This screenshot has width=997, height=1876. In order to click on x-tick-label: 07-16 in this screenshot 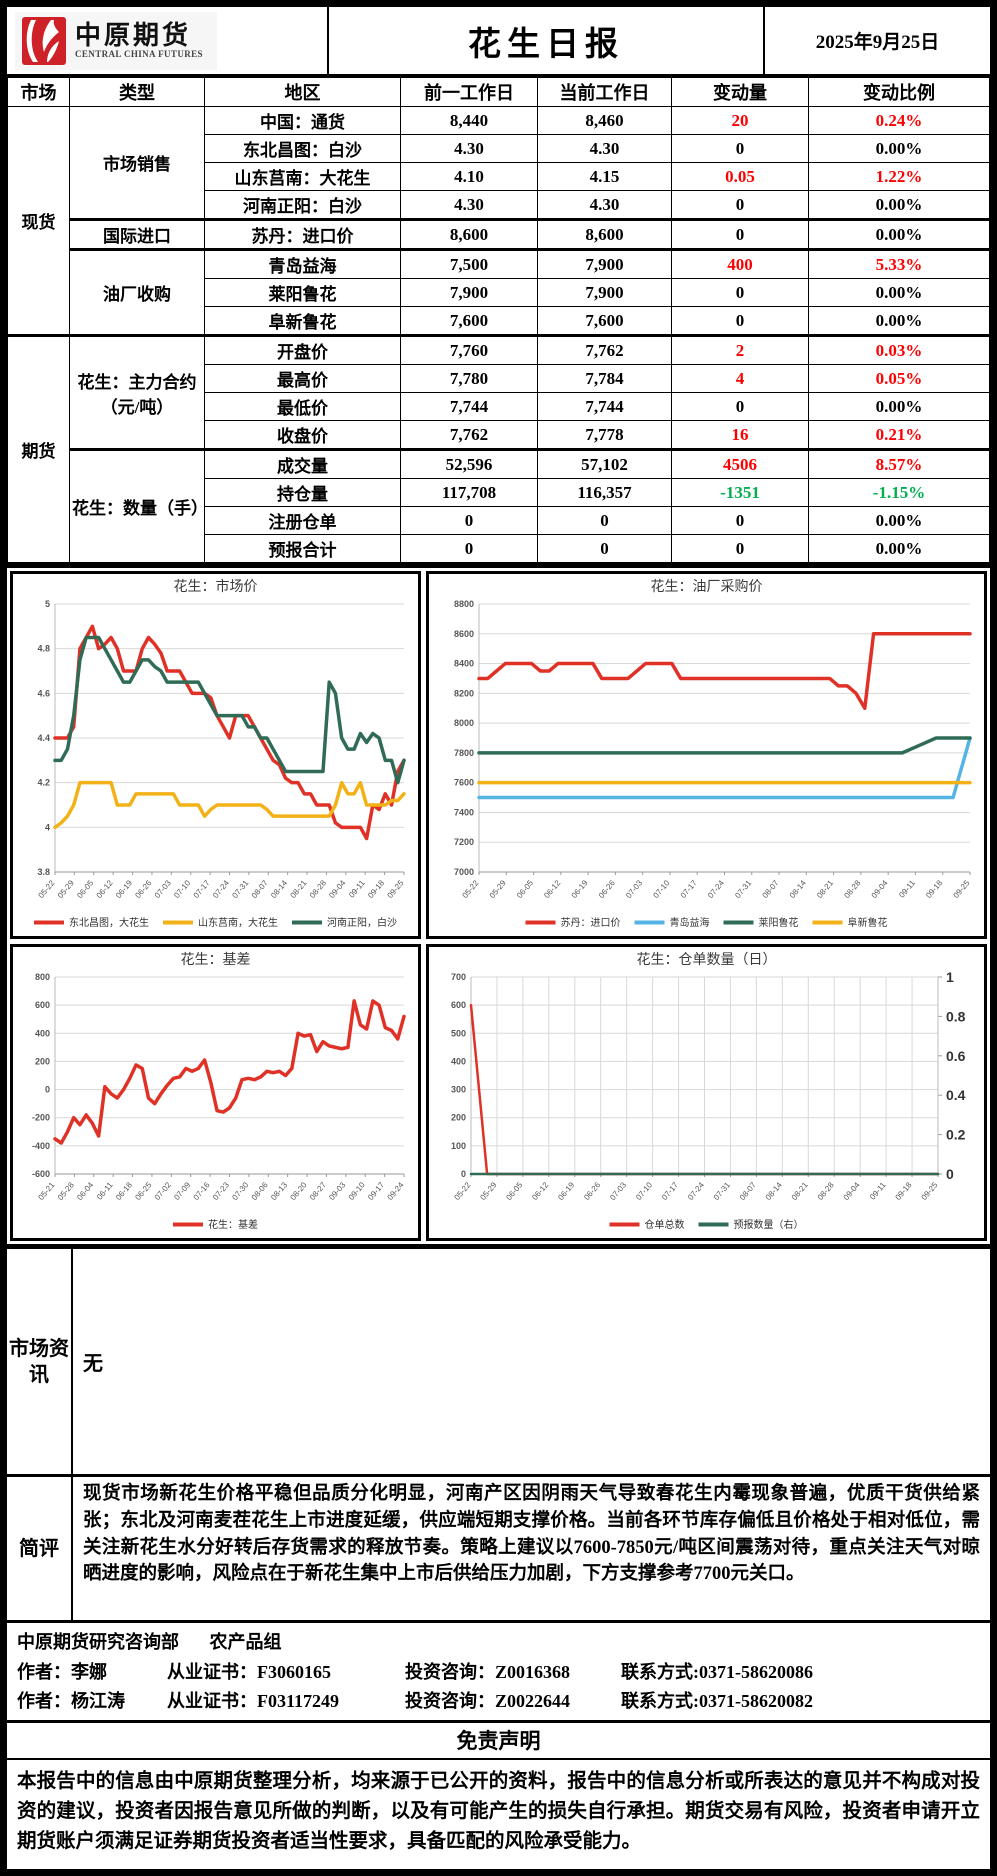, I will do `click(202, 1191)`.